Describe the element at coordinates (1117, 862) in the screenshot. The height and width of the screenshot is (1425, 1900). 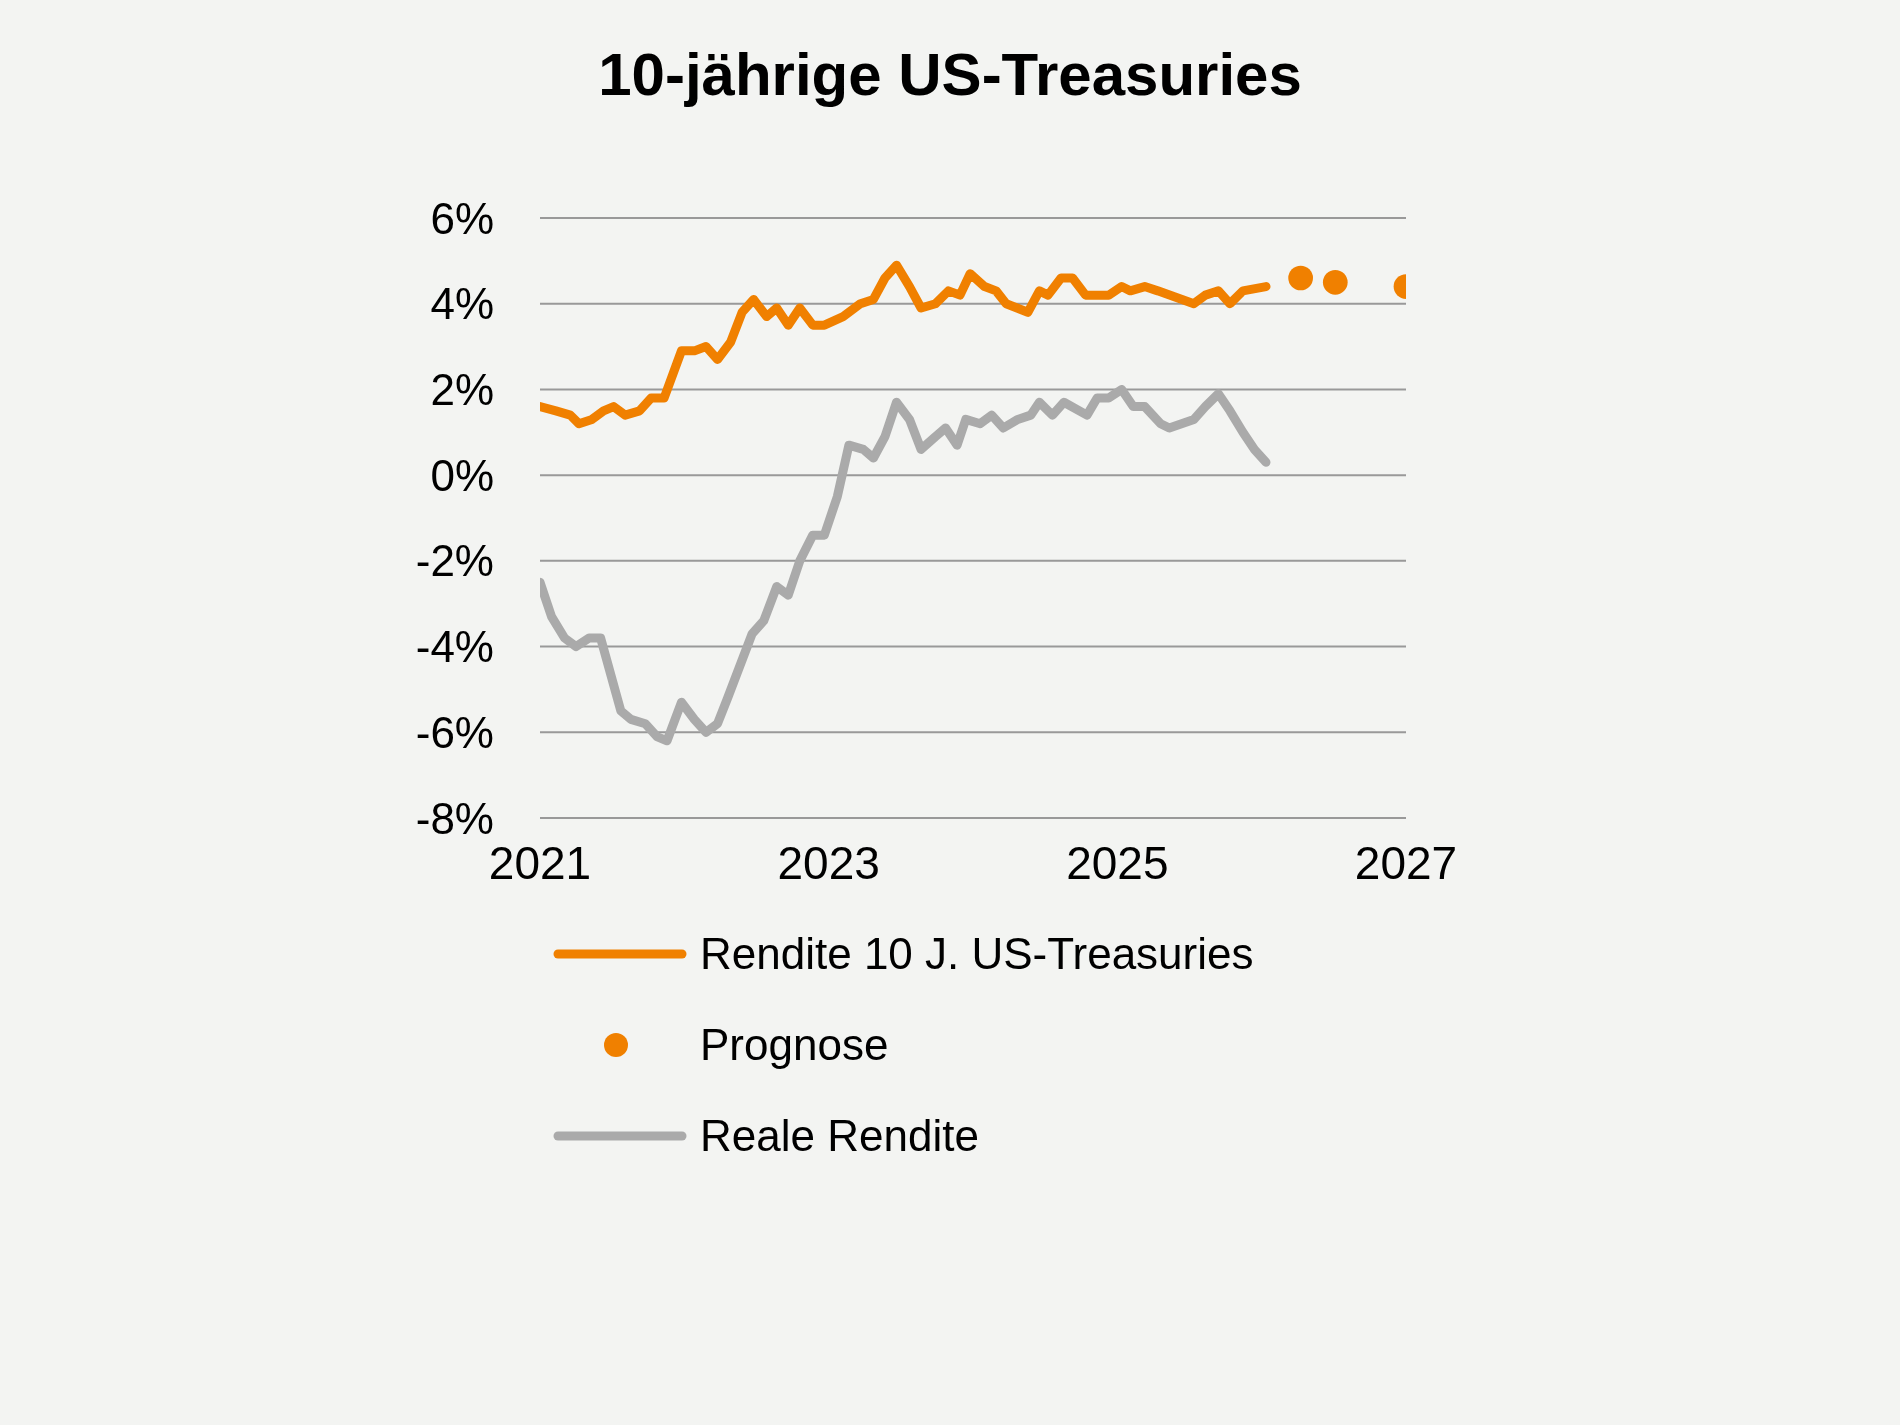
I see `x-tick-label: 2025` at that location.